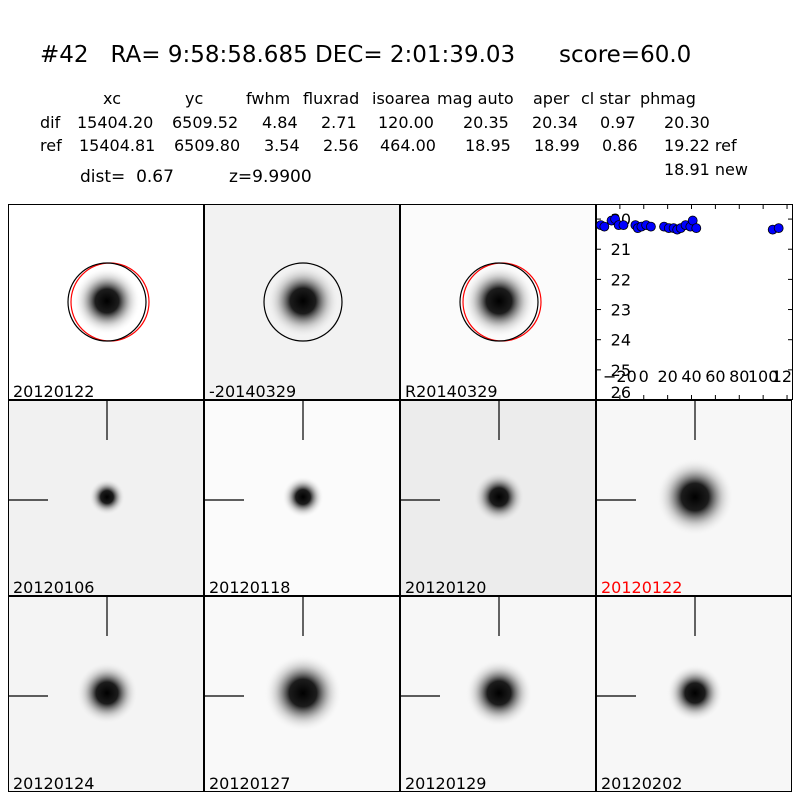 Image resolution: width=800 pixels, height=800 pixels. I want to click on dif-mag-auto: 20.35, so click(486, 122).